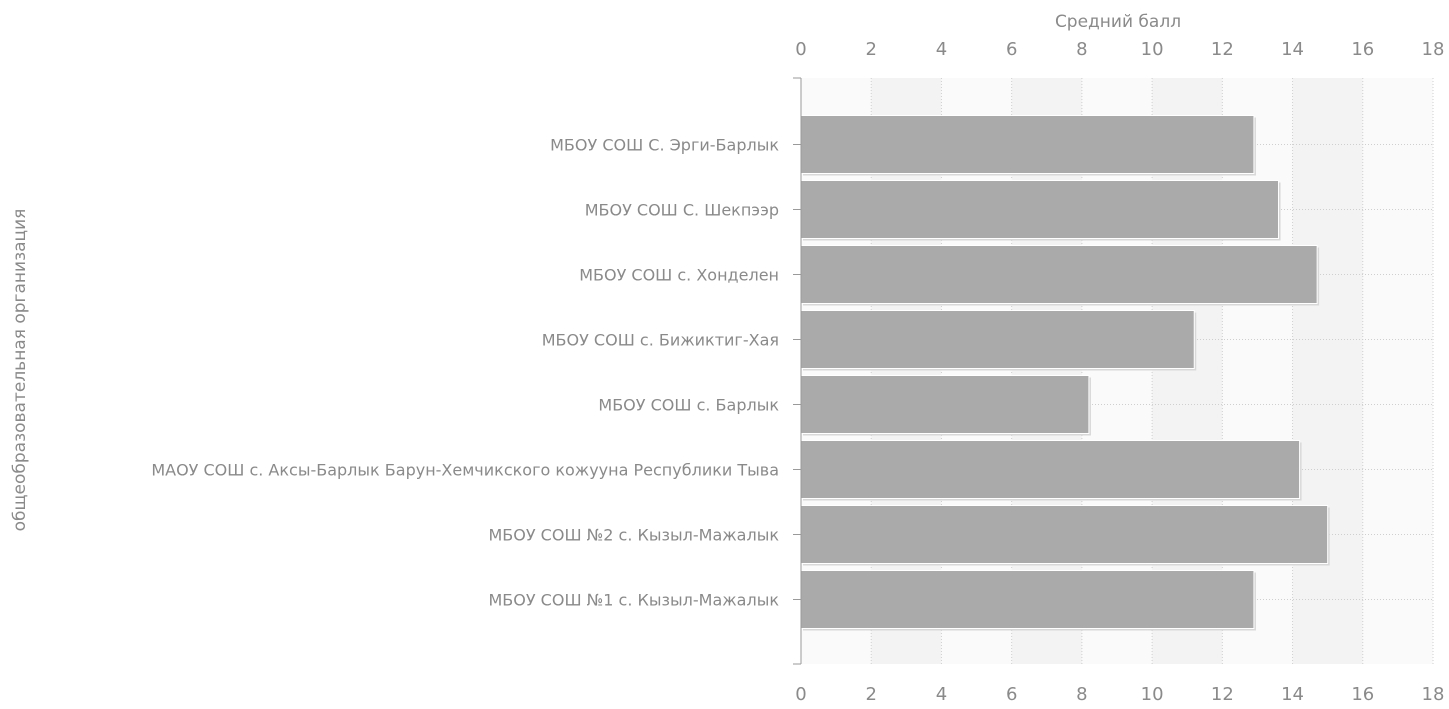  What do you see at coordinates (1222, 49) in the screenshot?
I see `top-tick-label: 12` at bounding box center [1222, 49].